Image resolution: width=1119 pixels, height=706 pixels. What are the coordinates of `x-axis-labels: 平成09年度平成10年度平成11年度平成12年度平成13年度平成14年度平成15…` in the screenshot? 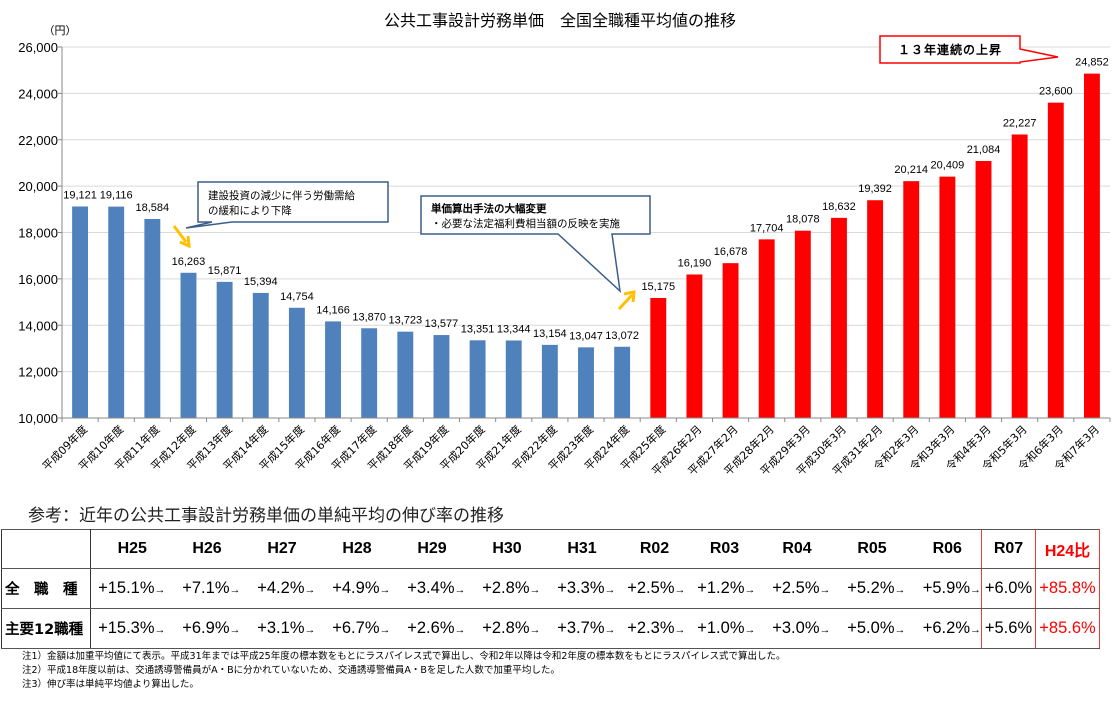 It's located at (575, 448).